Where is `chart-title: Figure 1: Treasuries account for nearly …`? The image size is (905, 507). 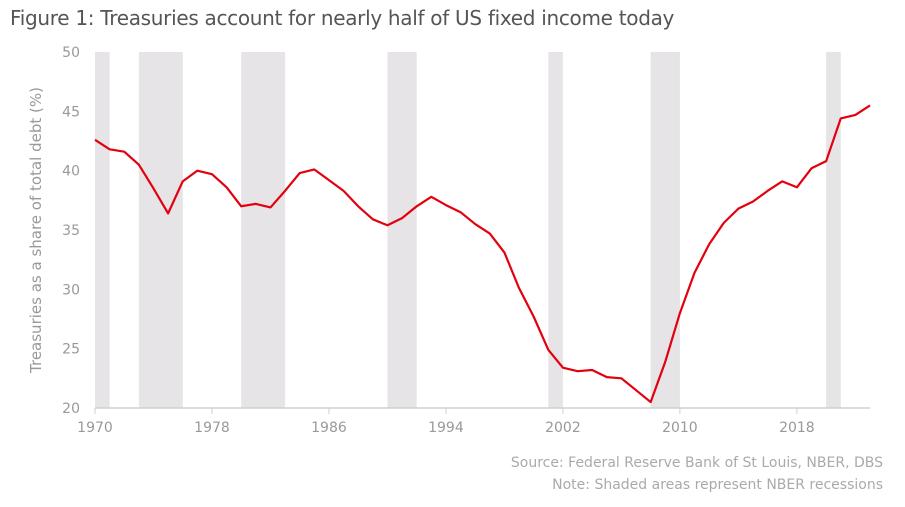 chart-title: Figure 1: Treasuries account for nearly … is located at coordinates (342, 18).